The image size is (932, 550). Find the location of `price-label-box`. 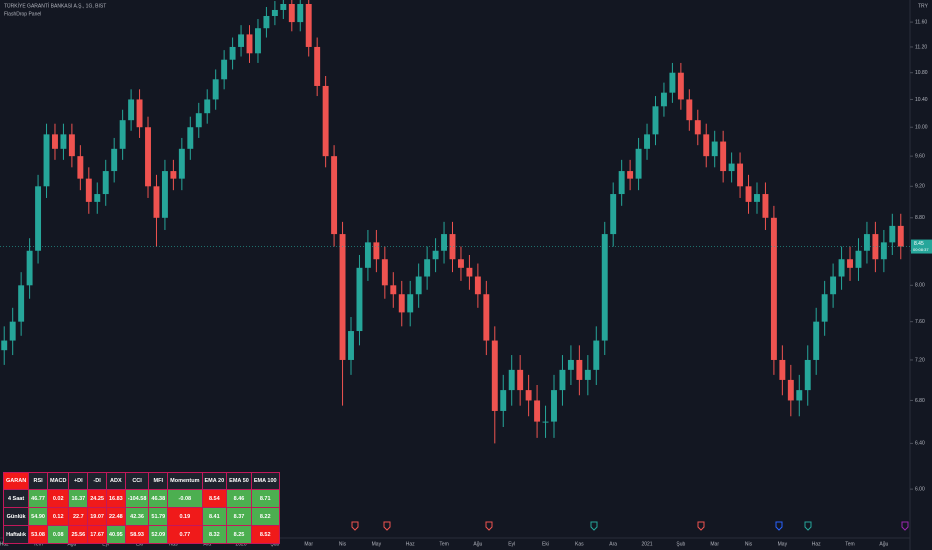

price-label-box is located at coordinates (921, 246).